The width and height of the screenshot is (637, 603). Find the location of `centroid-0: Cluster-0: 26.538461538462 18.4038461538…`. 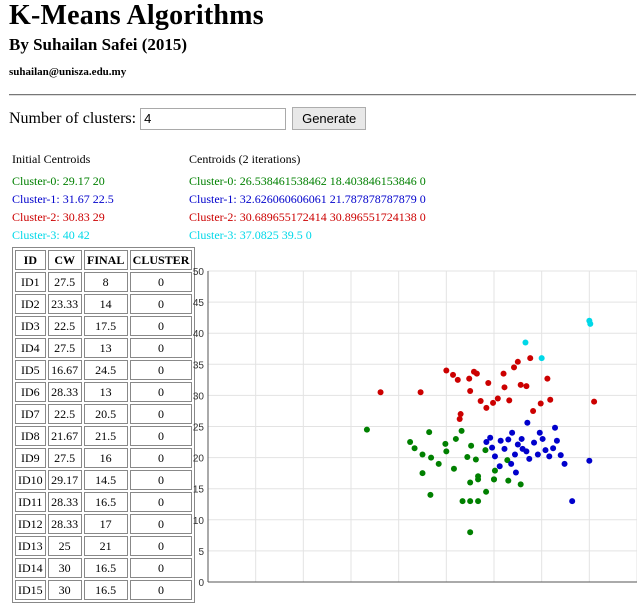

centroid-0: Cluster-0: 26.538461538462 18.4038461538… is located at coordinates (307, 181).